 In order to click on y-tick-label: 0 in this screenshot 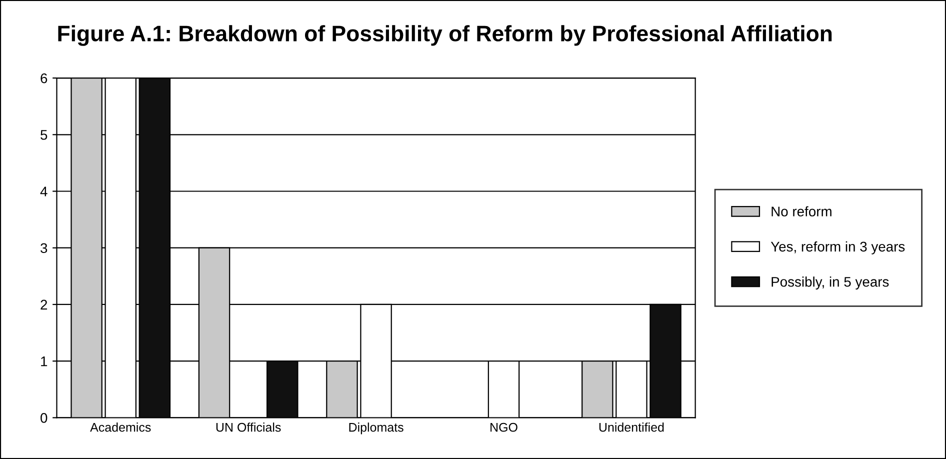, I will do `click(44, 418)`.